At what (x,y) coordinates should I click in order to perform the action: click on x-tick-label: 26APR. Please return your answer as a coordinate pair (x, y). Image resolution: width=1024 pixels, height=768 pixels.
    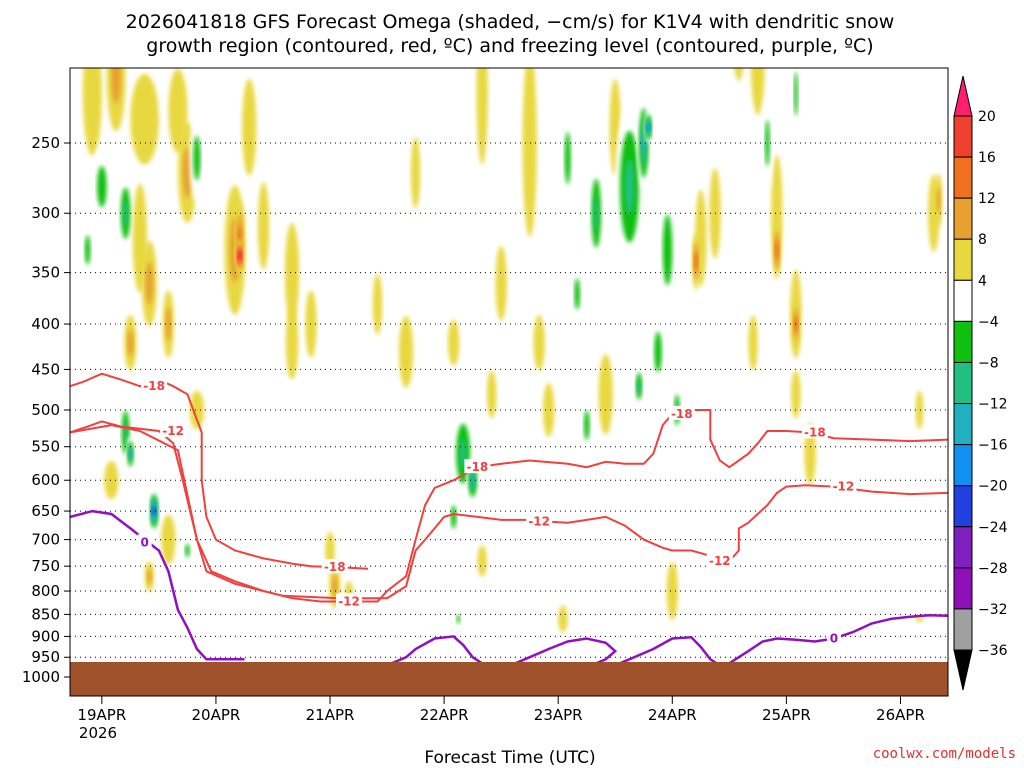
    Looking at the image, I should click on (900, 715).